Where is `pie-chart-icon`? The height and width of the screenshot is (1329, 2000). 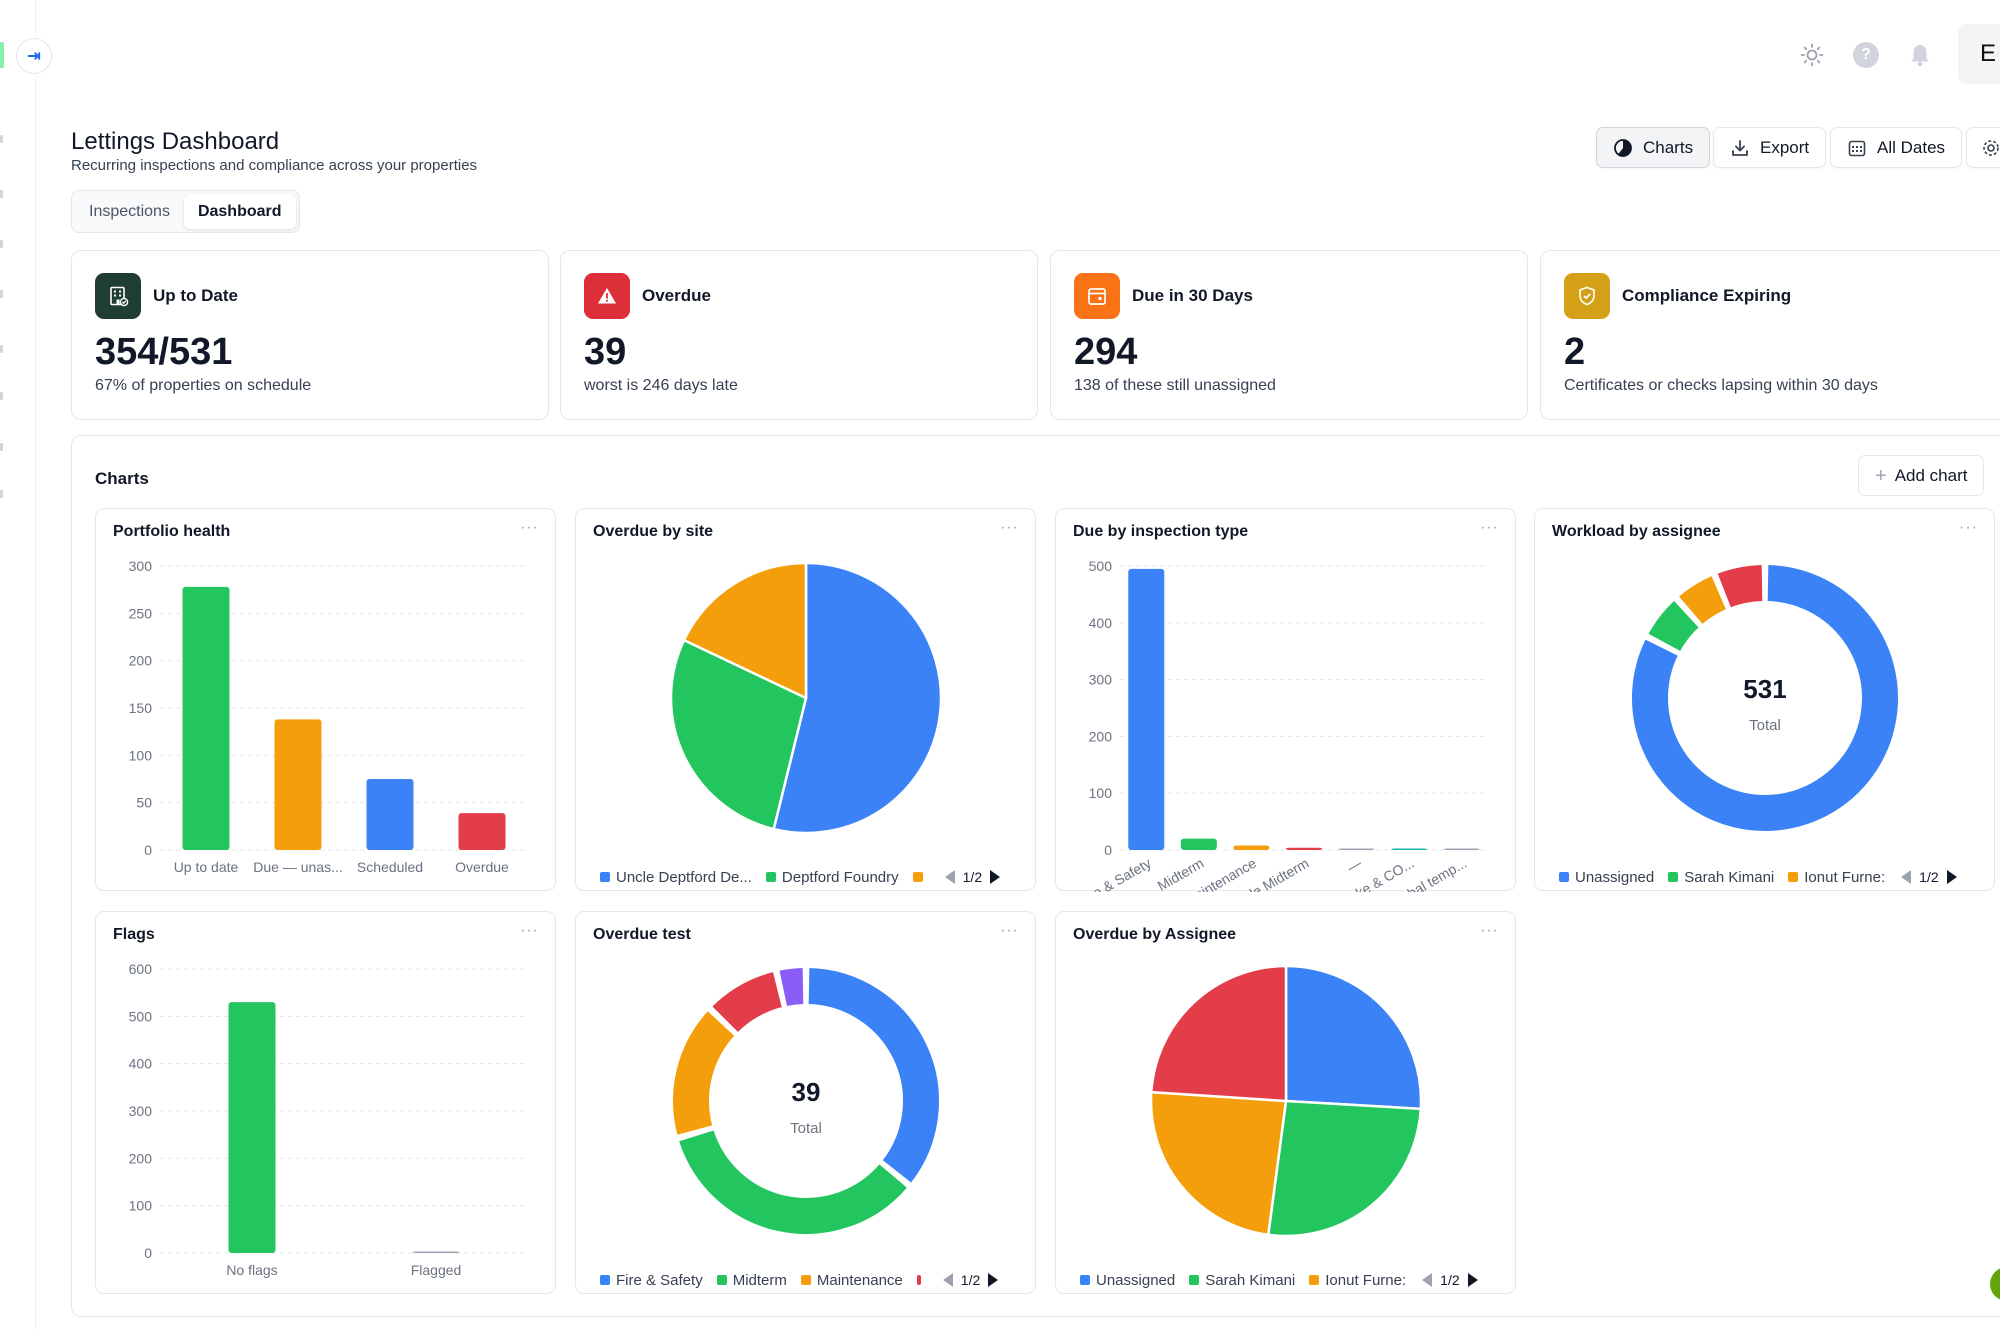
pie-chart-icon is located at coordinates (1623, 147).